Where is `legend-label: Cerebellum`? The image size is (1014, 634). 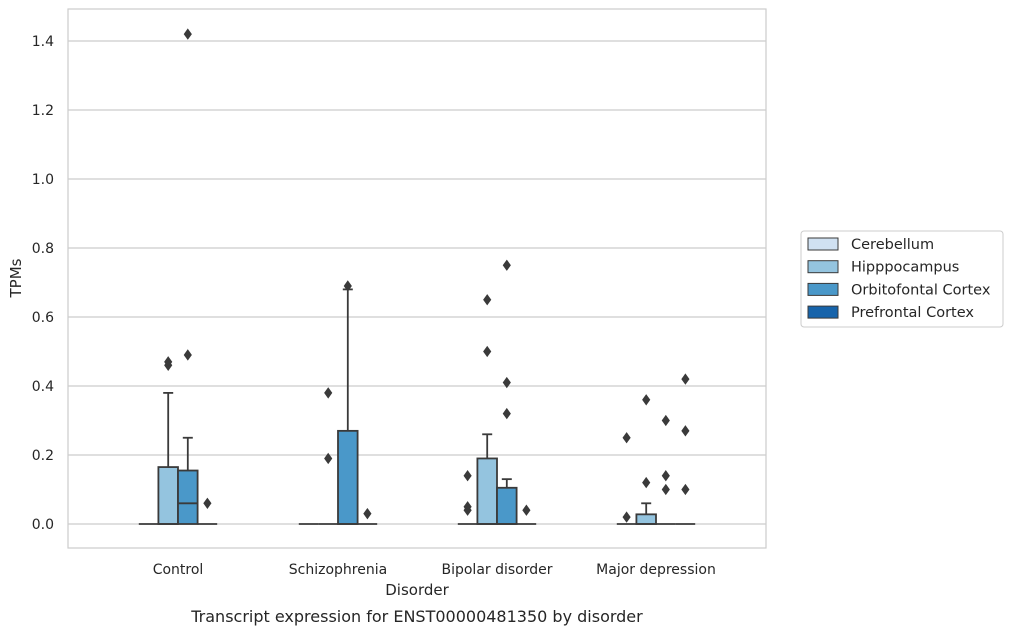 legend-label: Cerebellum is located at coordinates (892, 245).